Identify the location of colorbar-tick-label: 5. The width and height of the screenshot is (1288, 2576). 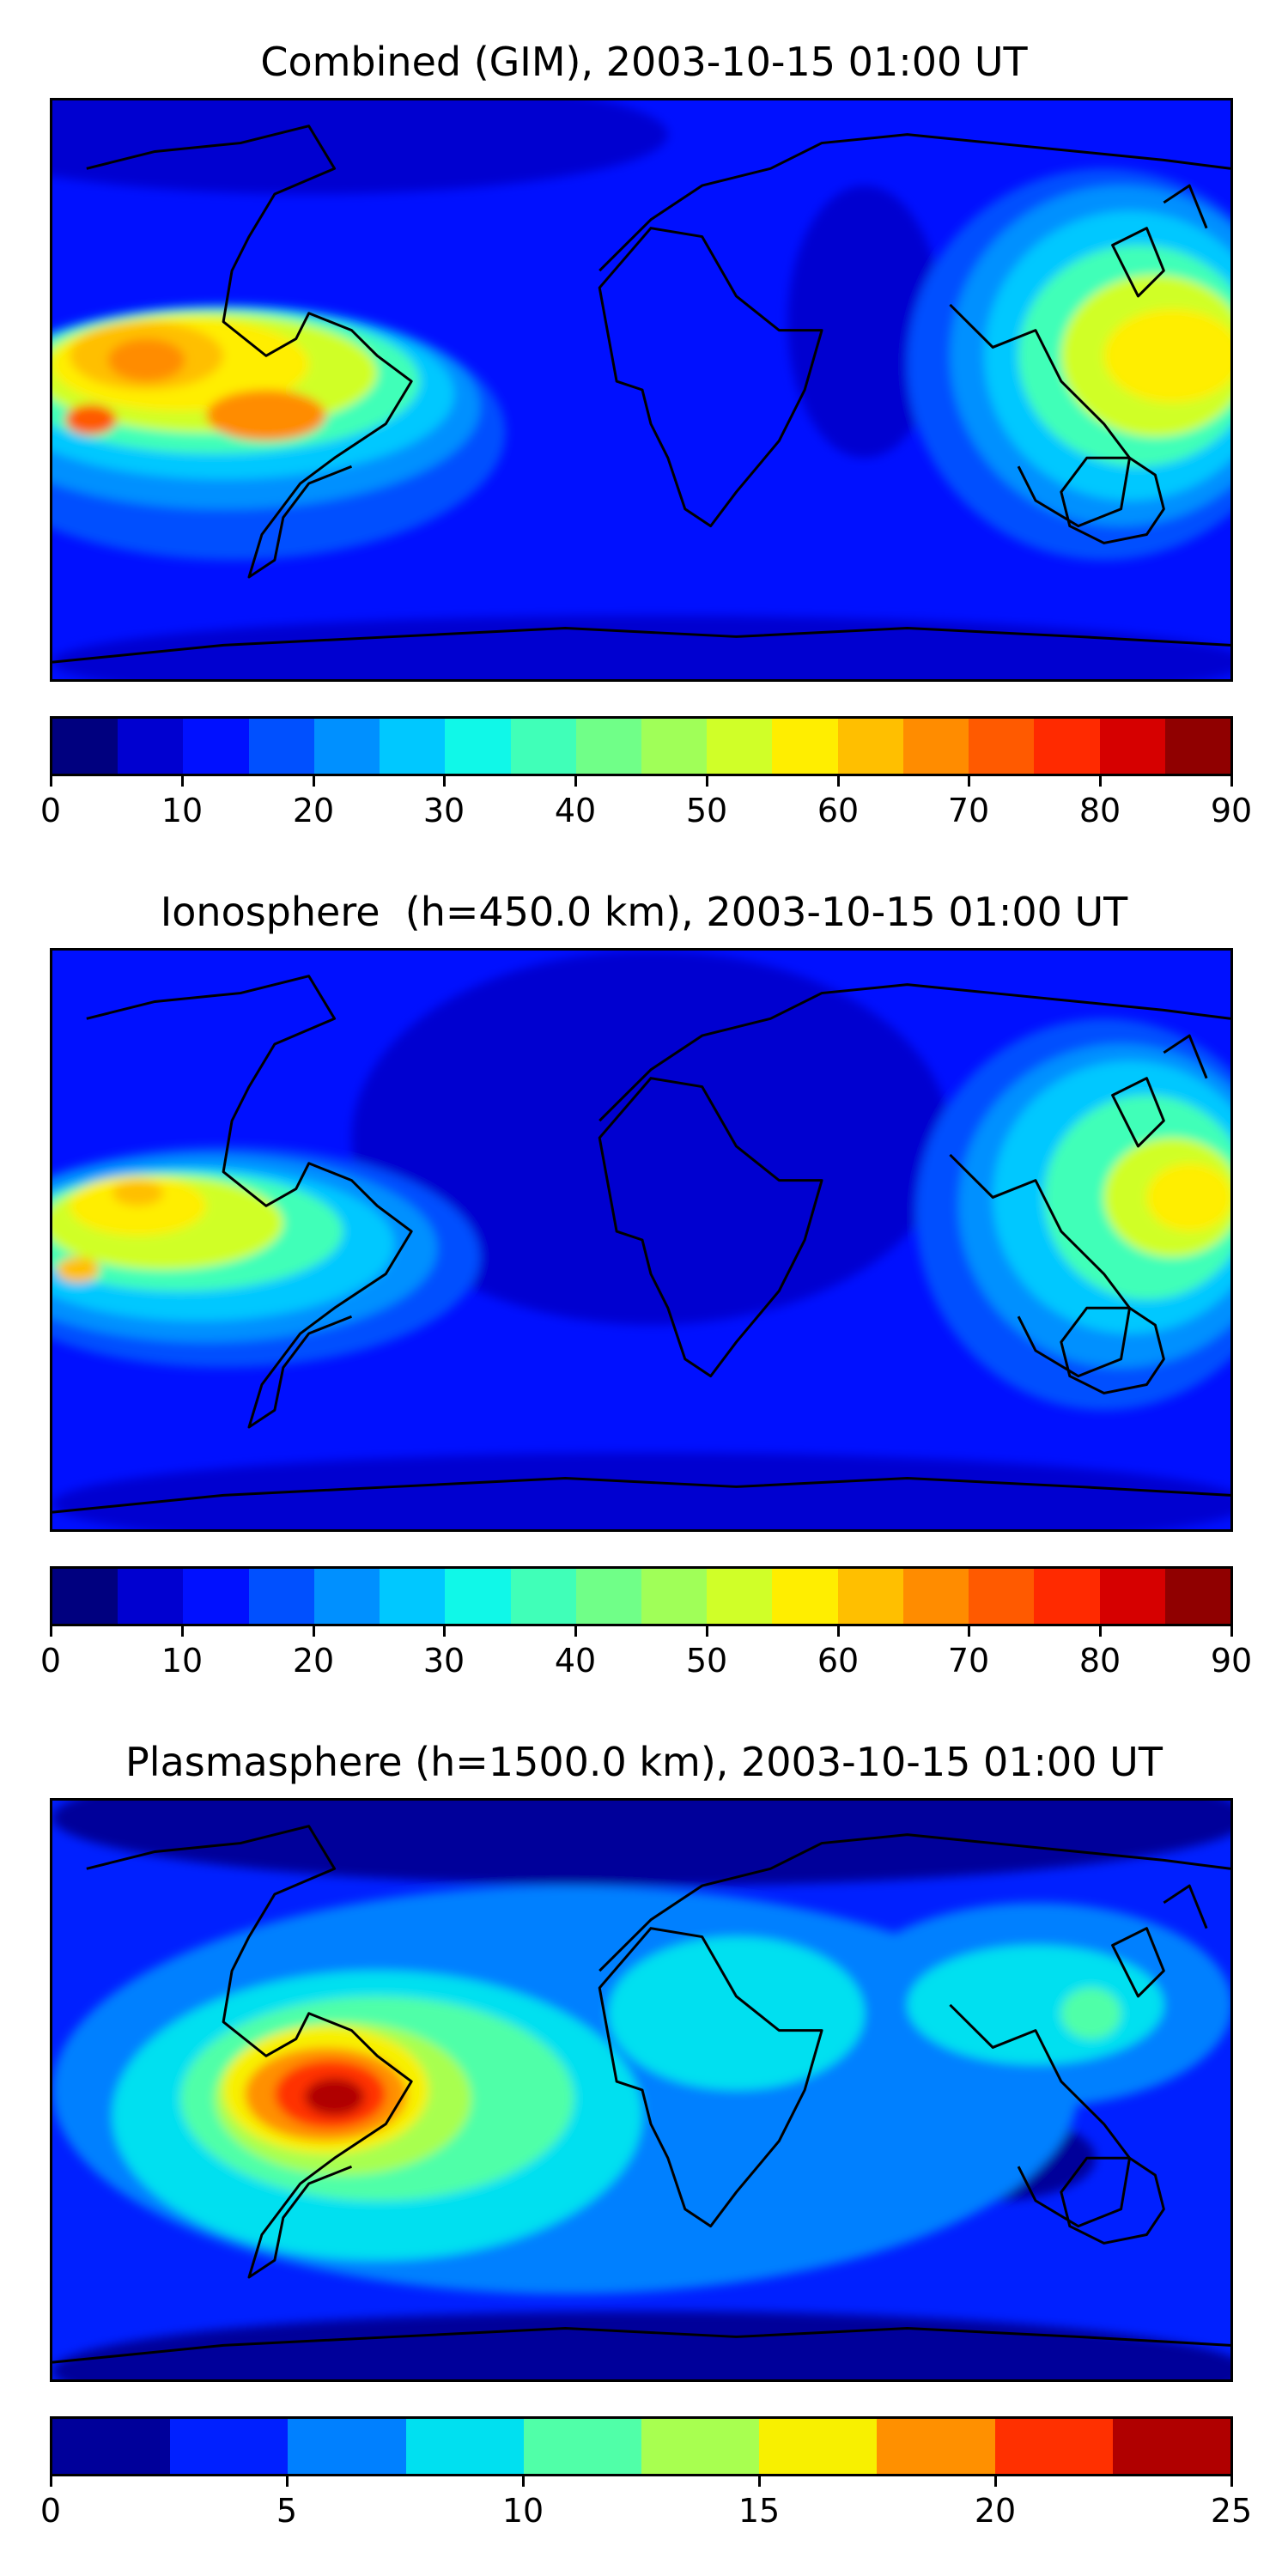
(287, 2511).